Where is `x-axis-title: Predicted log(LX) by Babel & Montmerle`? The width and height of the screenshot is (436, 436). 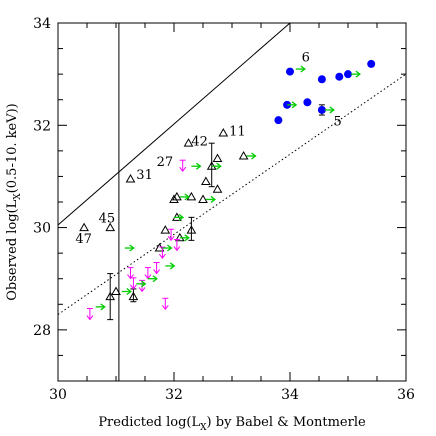 x-axis-title: Predicted log(LX) by Babel & Montmerle is located at coordinates (232, 424).